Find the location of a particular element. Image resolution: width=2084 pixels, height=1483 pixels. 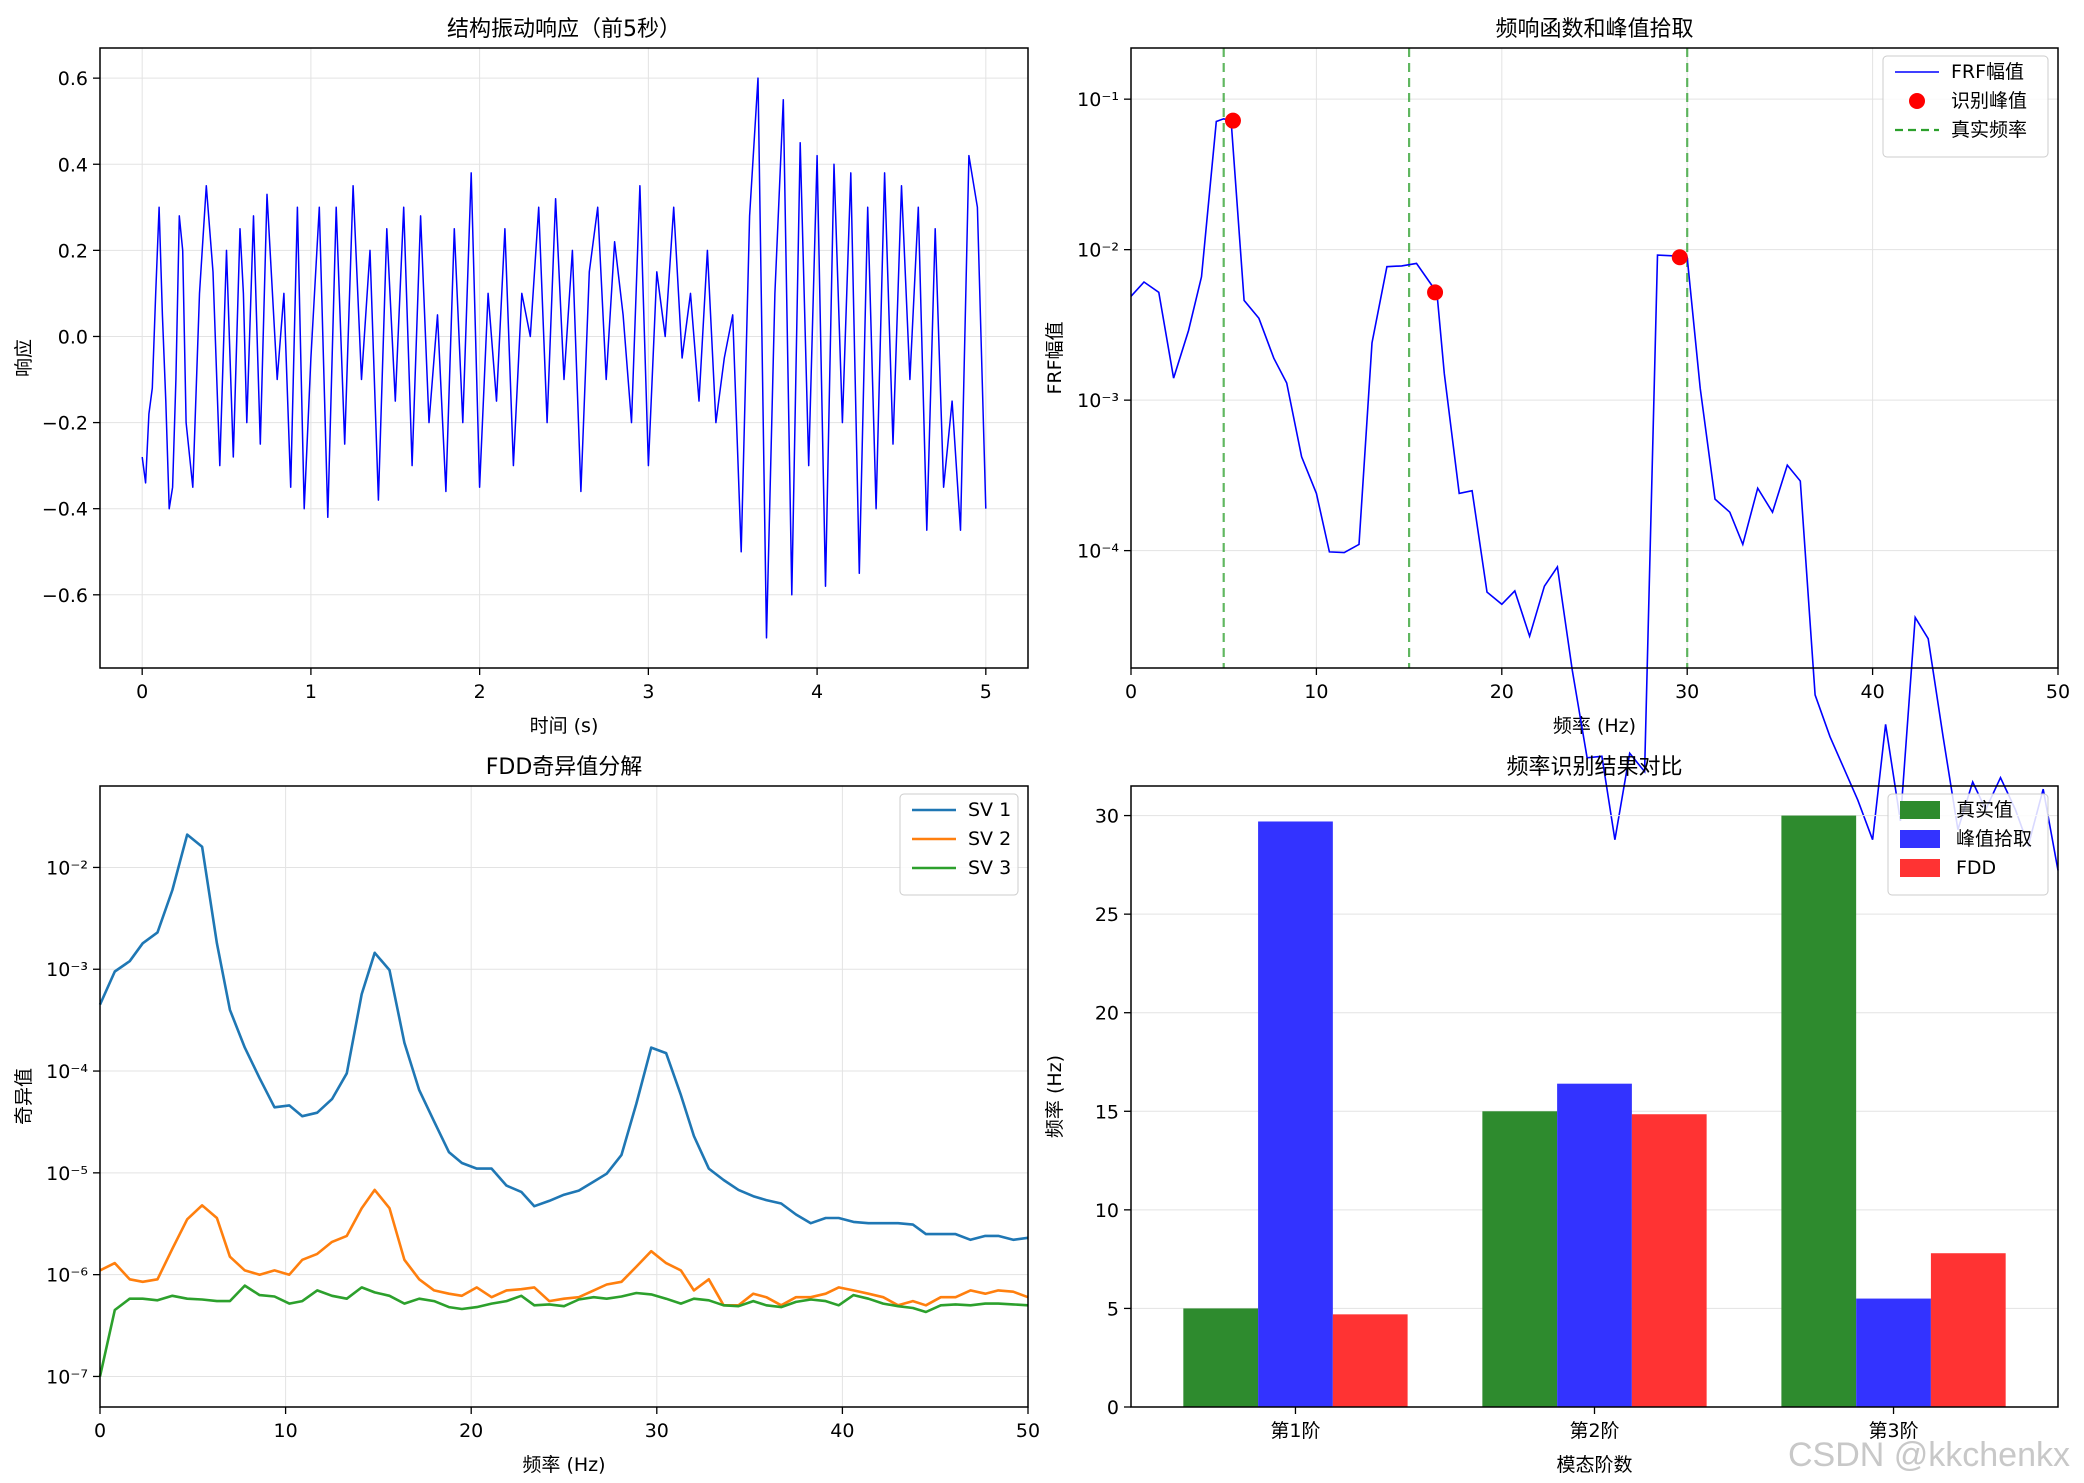

y-tick-label: 0.2 is located at coordinates (73, 251).